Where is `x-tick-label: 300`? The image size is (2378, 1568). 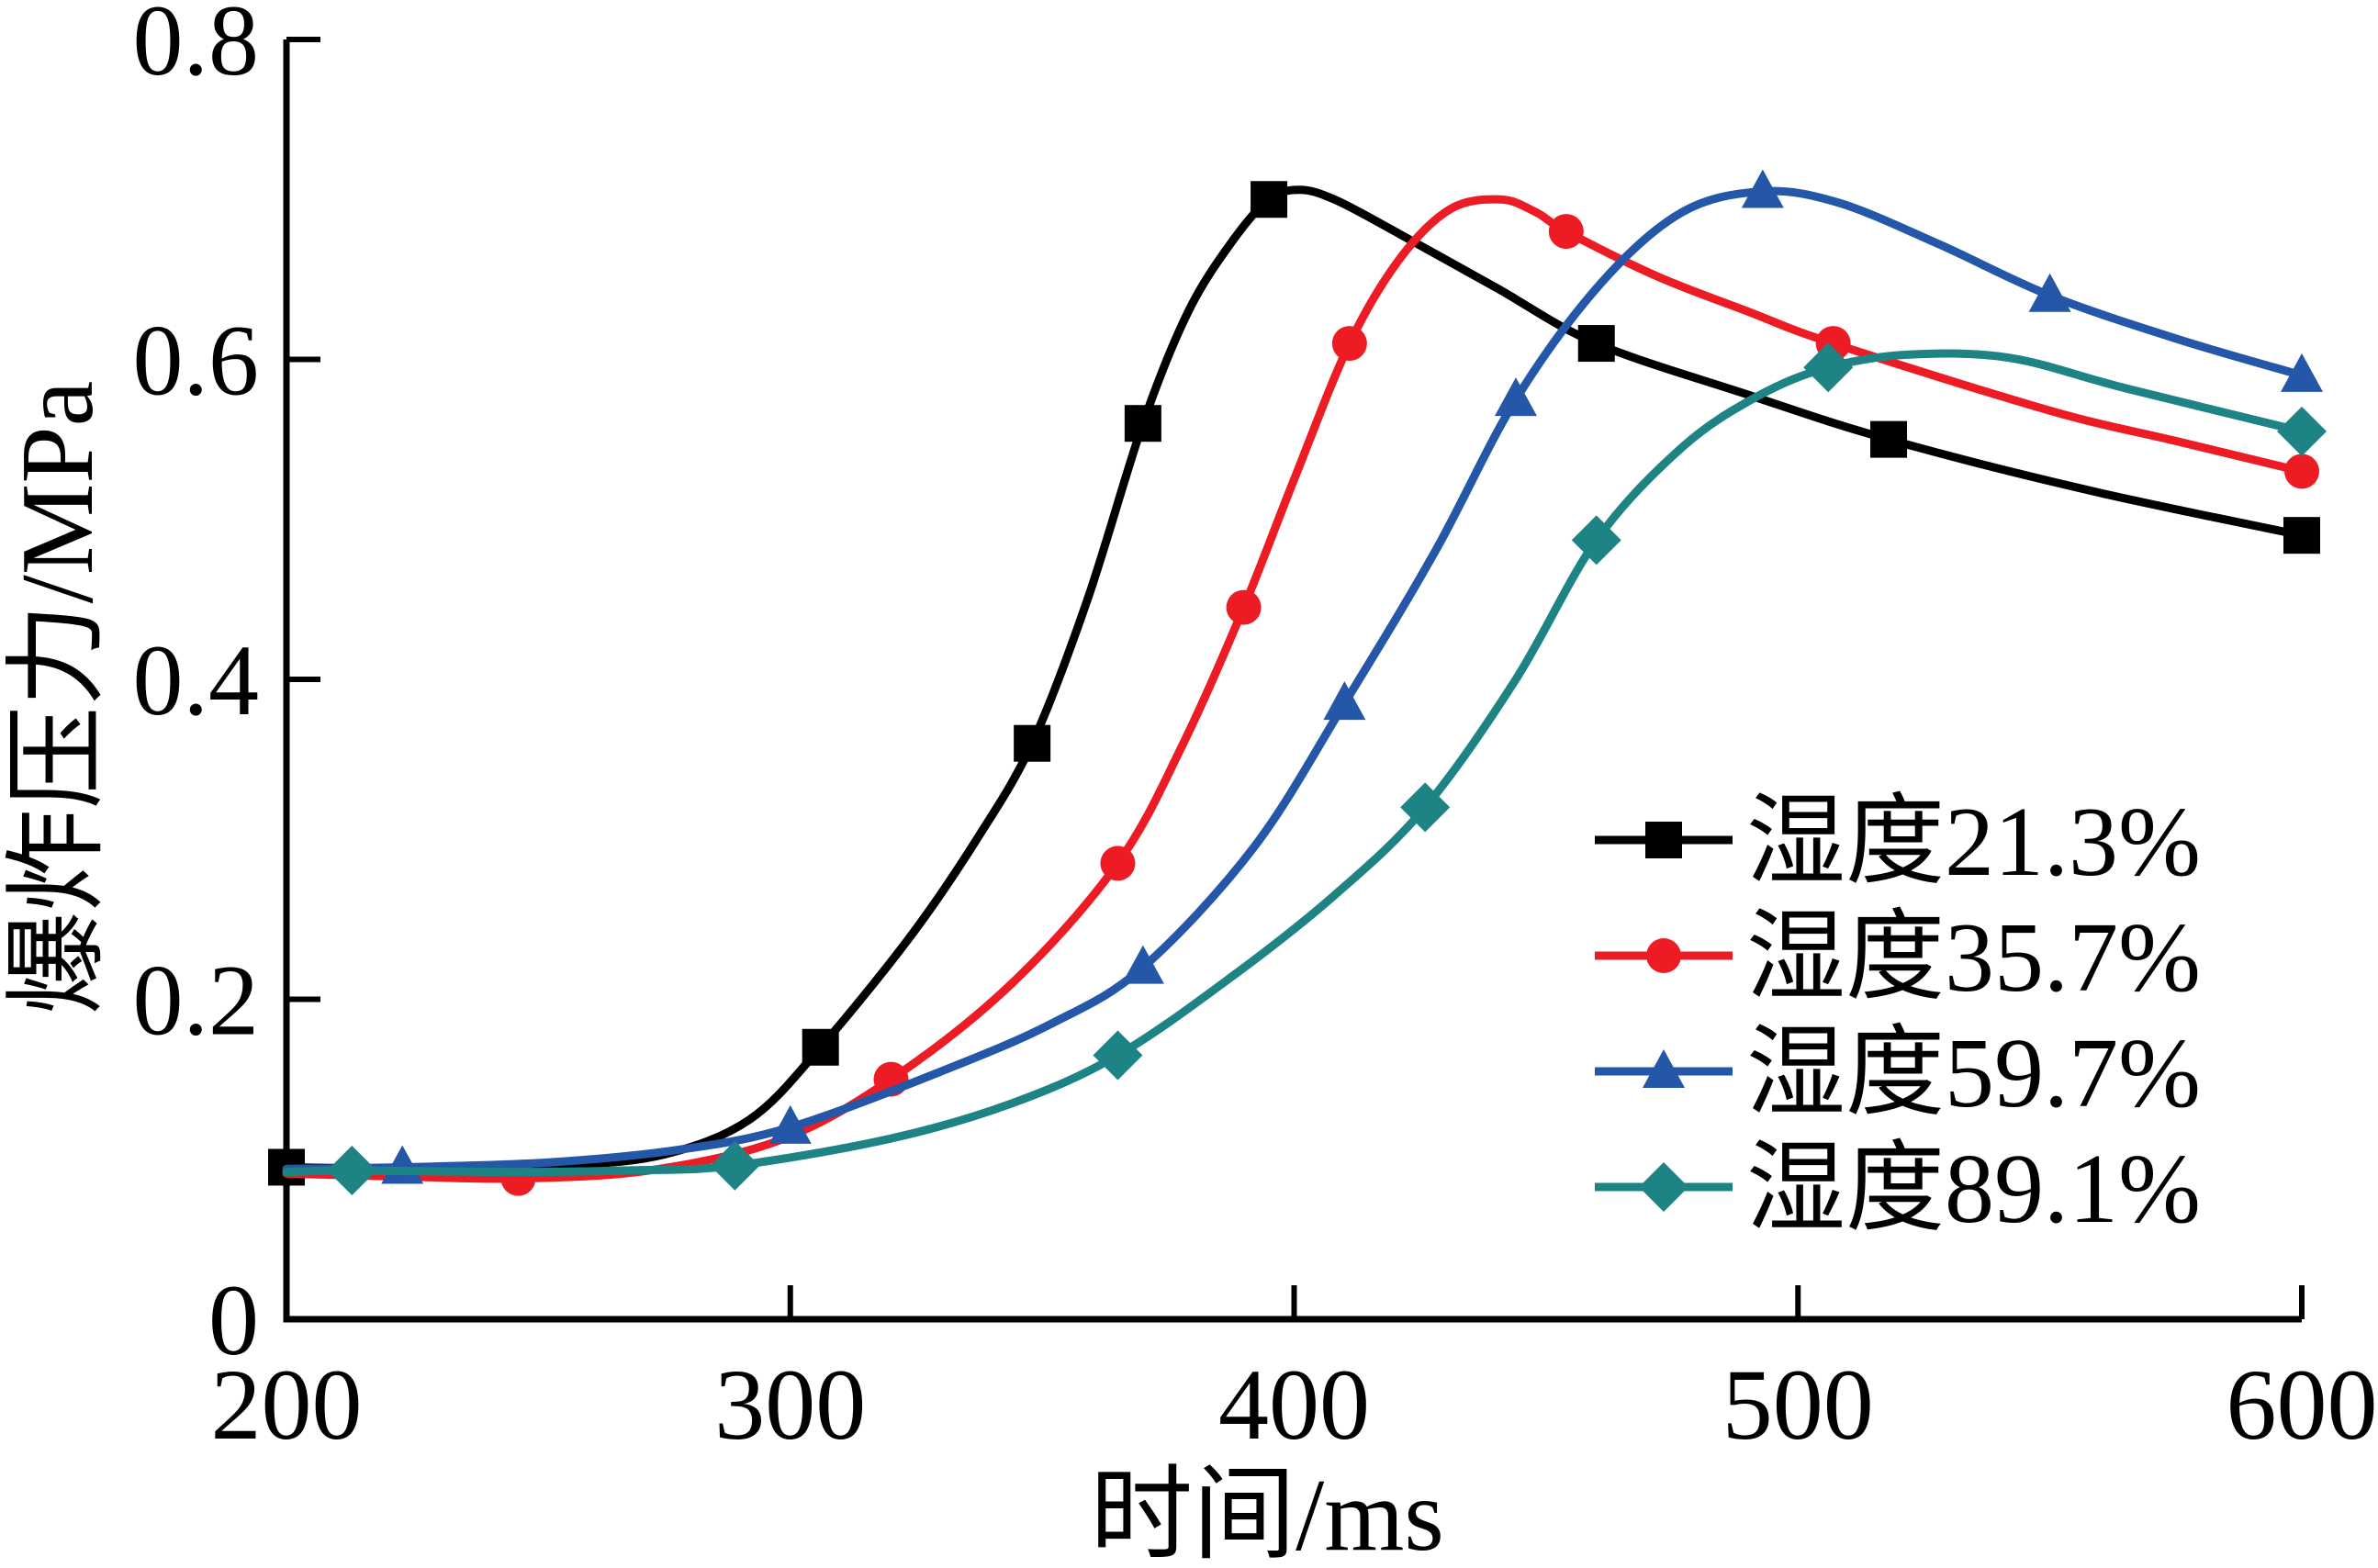
x-tick-label: 300 is located at coordinates (790, 1405).